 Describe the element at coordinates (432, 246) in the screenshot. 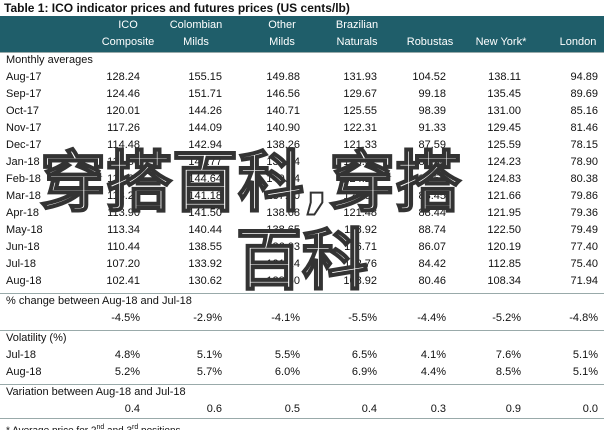

I see `cell: 86.07` at that location.